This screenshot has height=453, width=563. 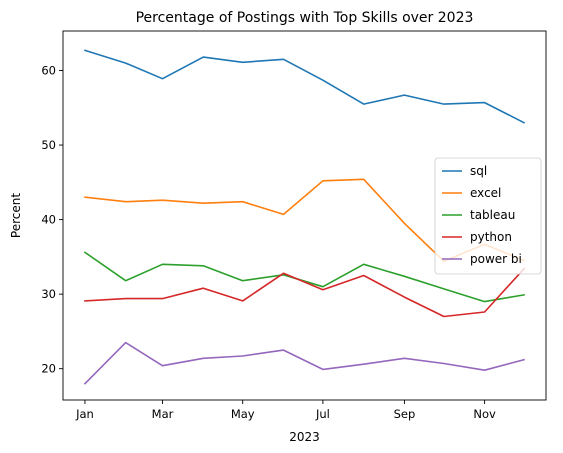 What do you see at coordinates (48, 294) in the screenshot?
I see `y-tick-label: 30` at bounding box center [48, 294].